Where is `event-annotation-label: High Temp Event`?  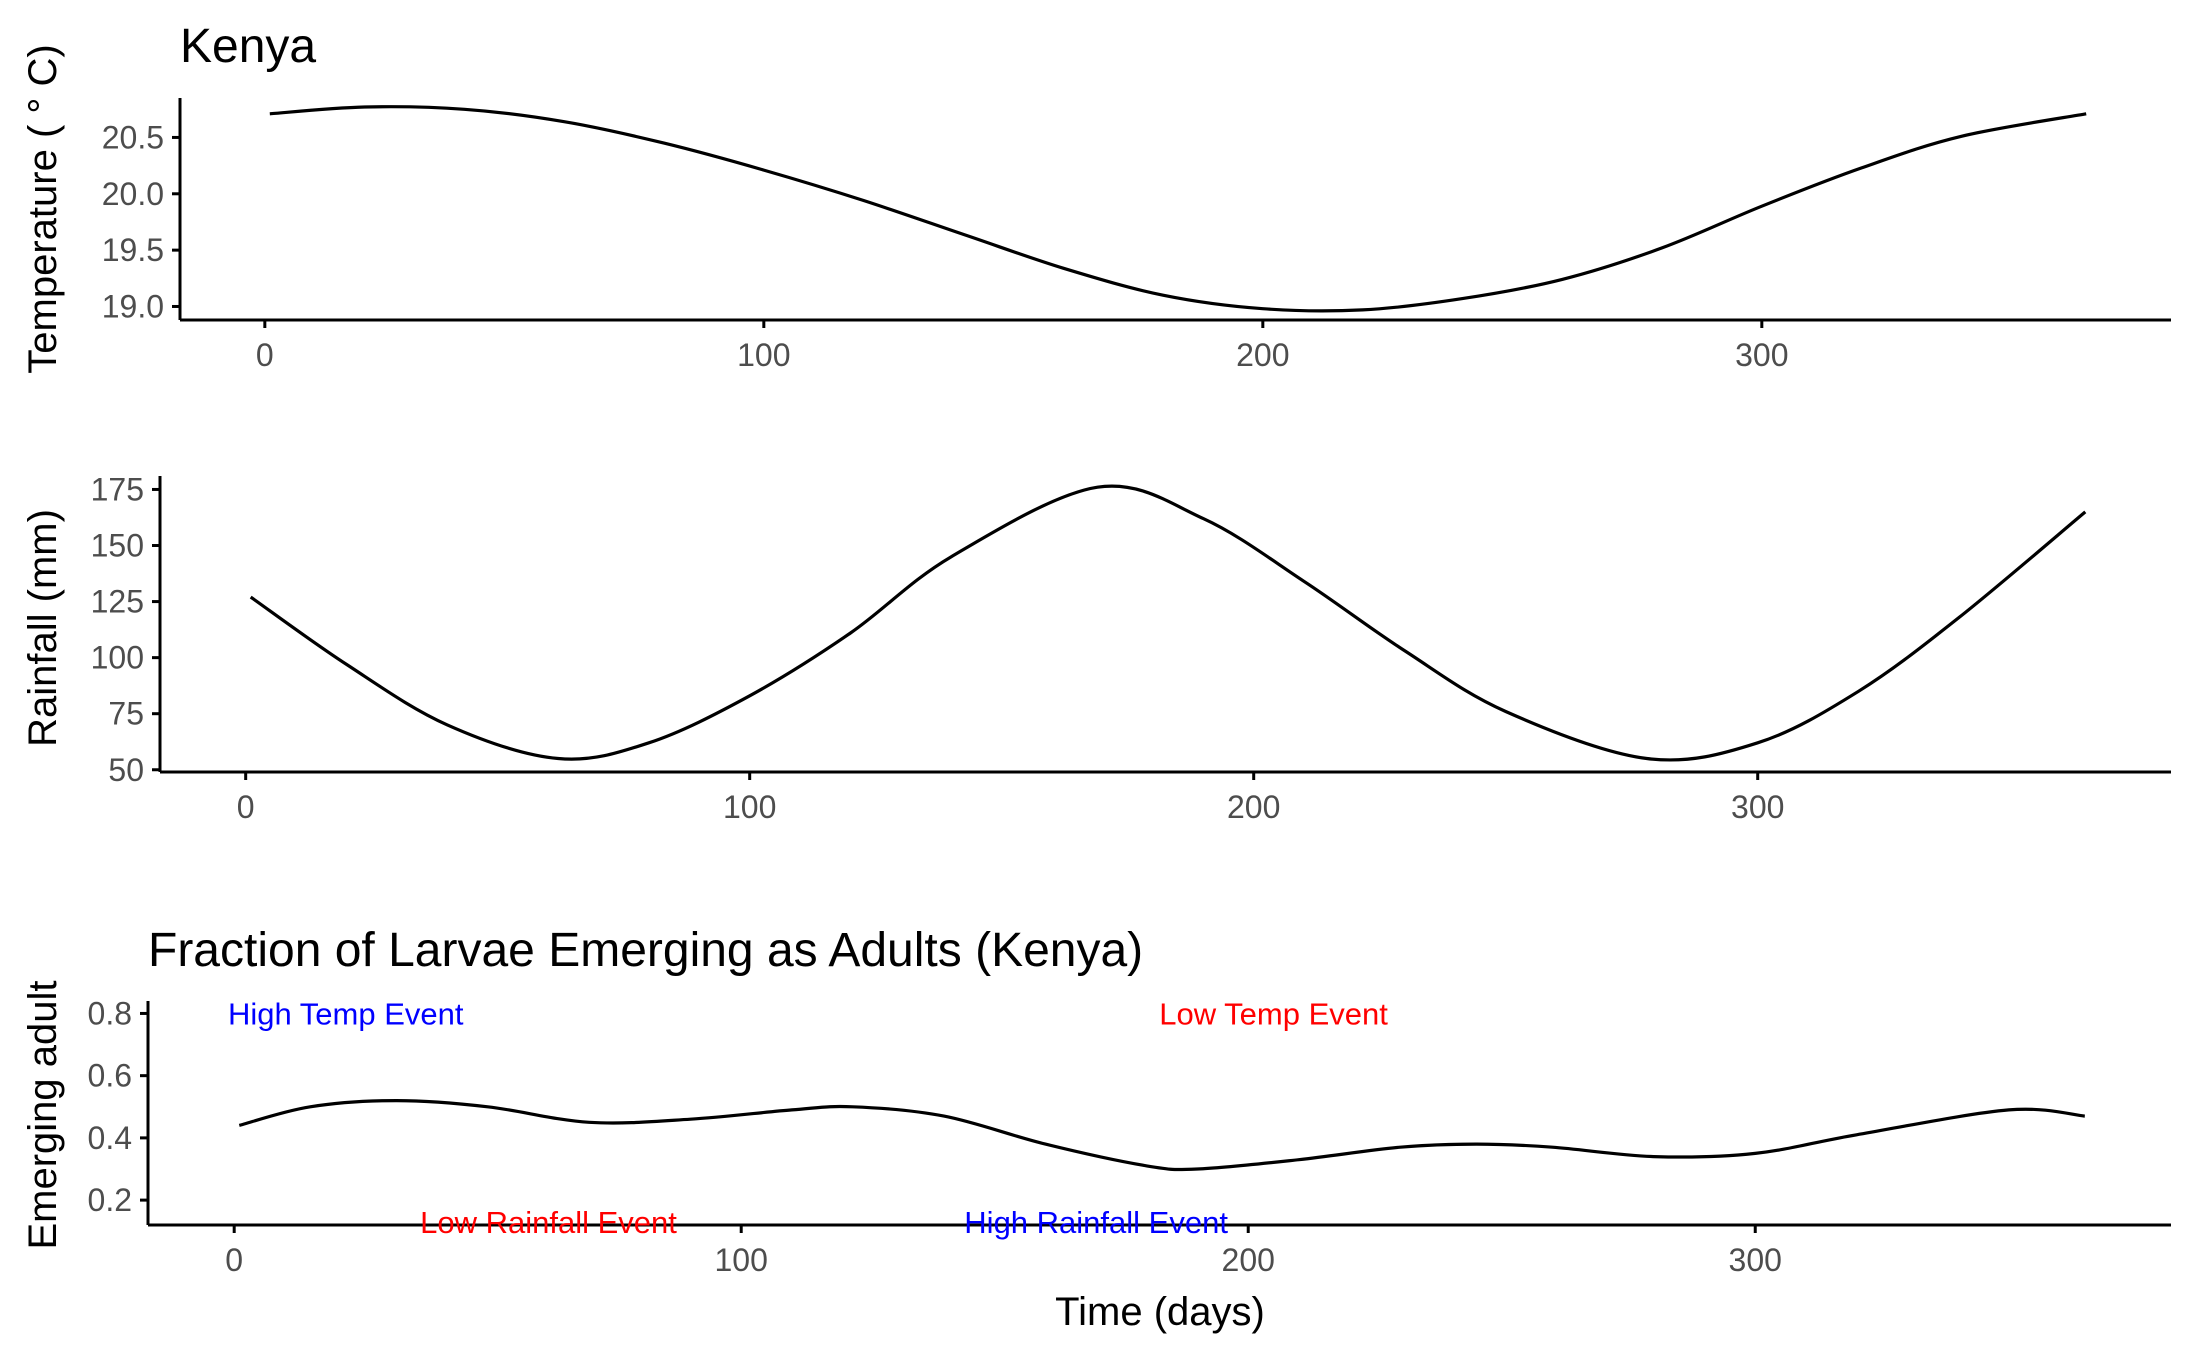 event-annotation-label: High Temp Event is located at coordinates (346, 1013).